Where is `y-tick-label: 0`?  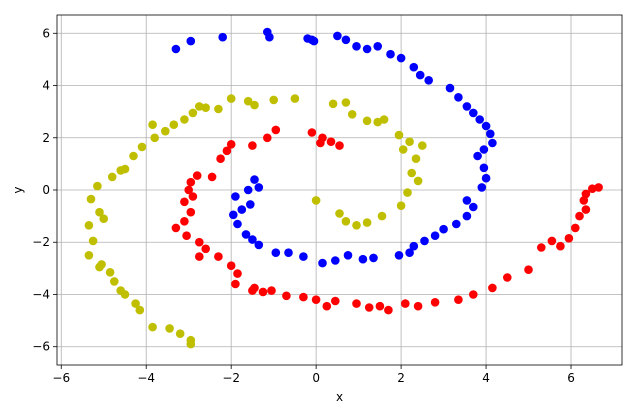 y-tick-label: 0 is located at coordinates (46, 190).